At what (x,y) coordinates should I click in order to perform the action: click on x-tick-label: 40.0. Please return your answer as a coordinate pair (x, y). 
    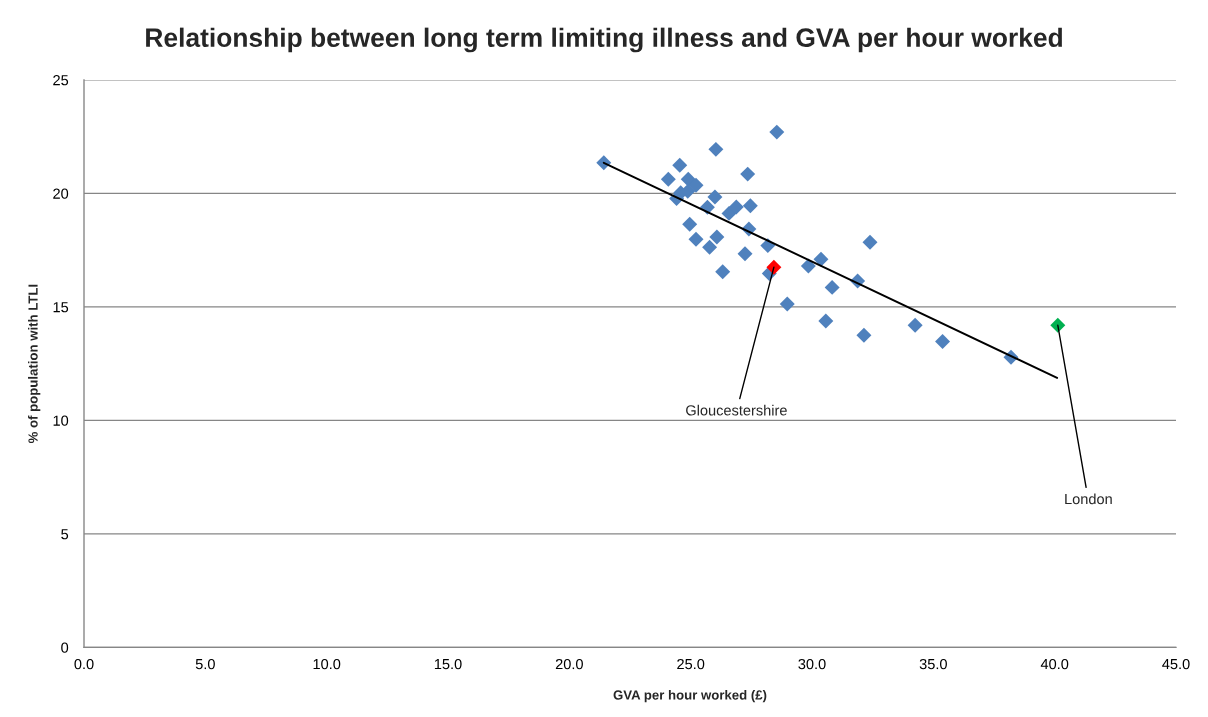
    Looking at the image, I should click on (1054, 664).